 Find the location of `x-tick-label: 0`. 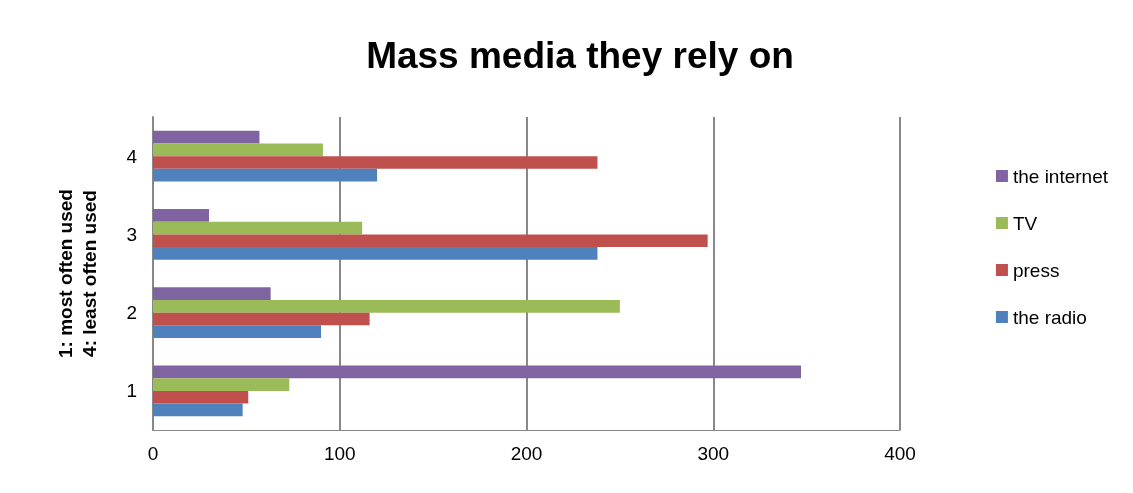

x-tick-label: 0 is located at coordinates (153, 453).